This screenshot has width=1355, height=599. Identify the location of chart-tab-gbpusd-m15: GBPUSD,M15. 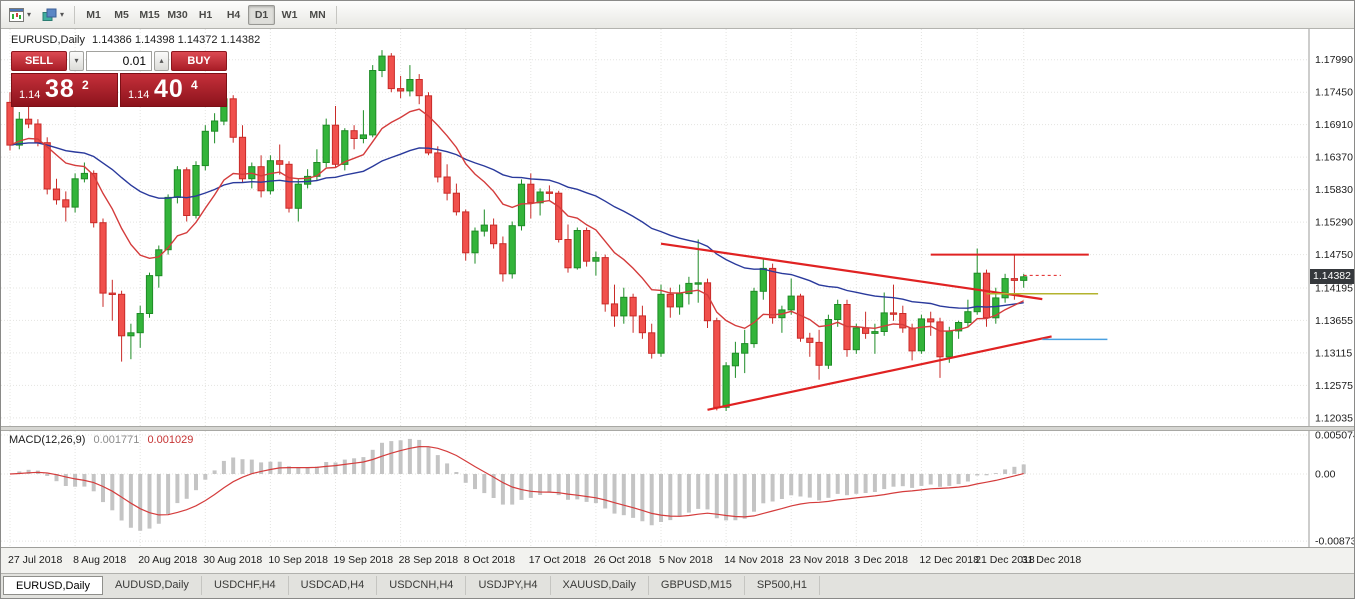
(697, 585).